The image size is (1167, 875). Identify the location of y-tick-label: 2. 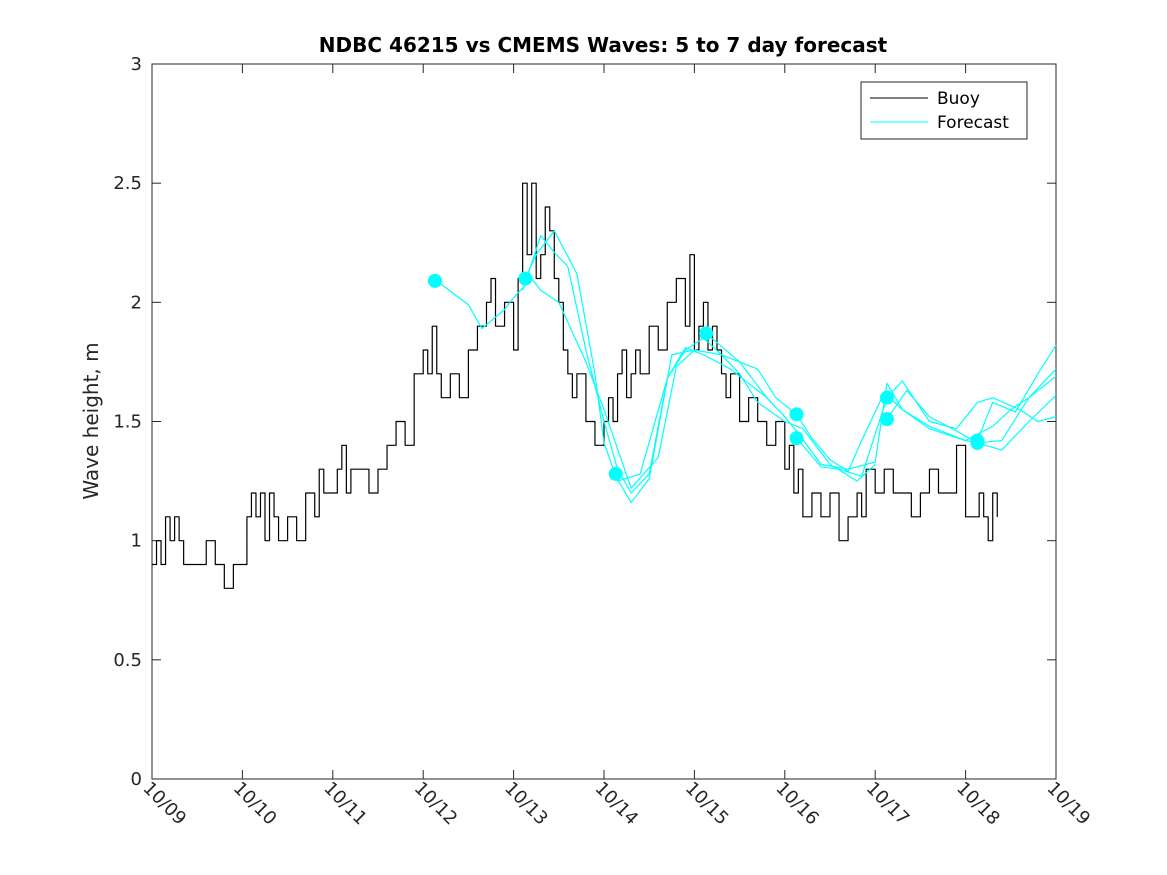
(136, 302).